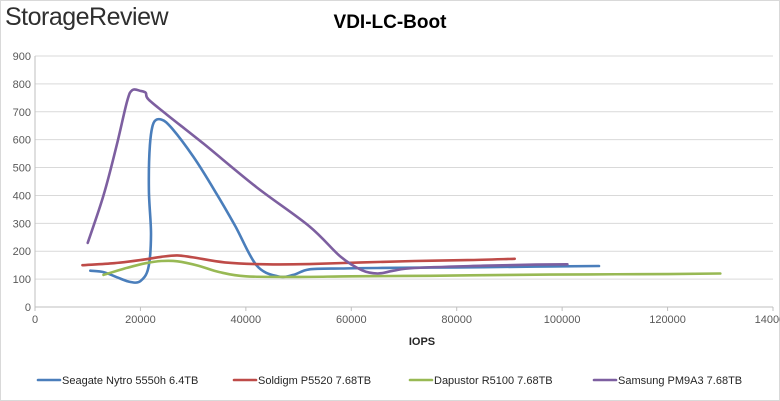  I want to click on chart-title: VDI-LC-Boot, so click(390, 22).